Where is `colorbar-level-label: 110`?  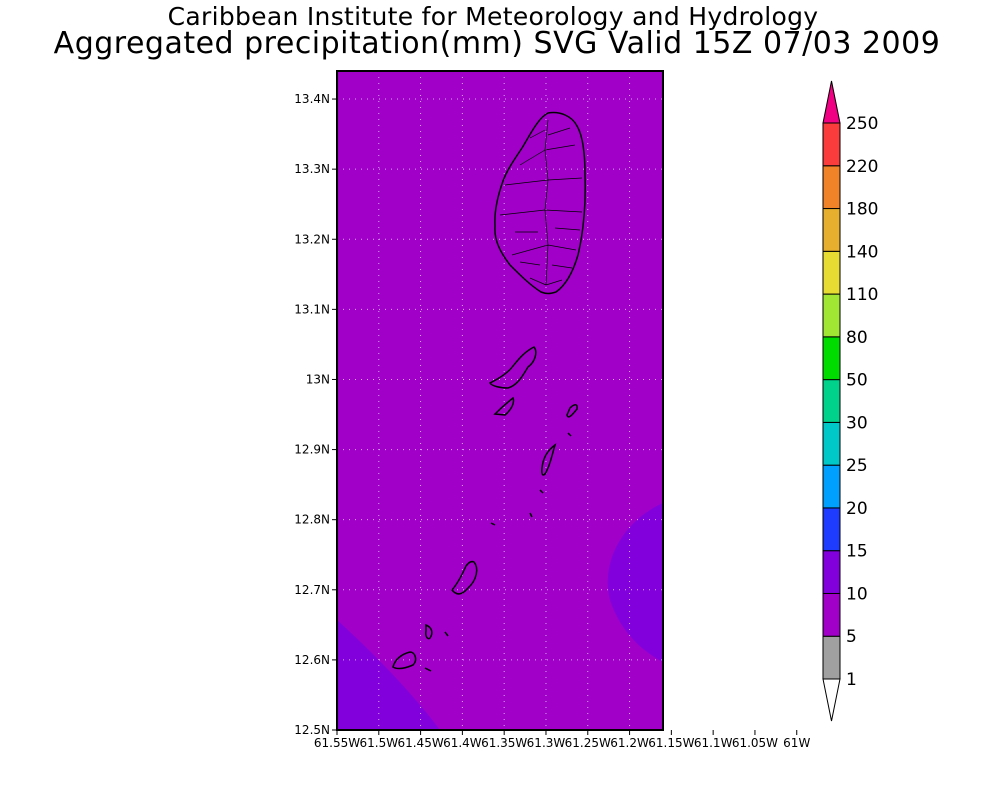 colorbar-level-label: 110 is located at coordinates (862, 295).